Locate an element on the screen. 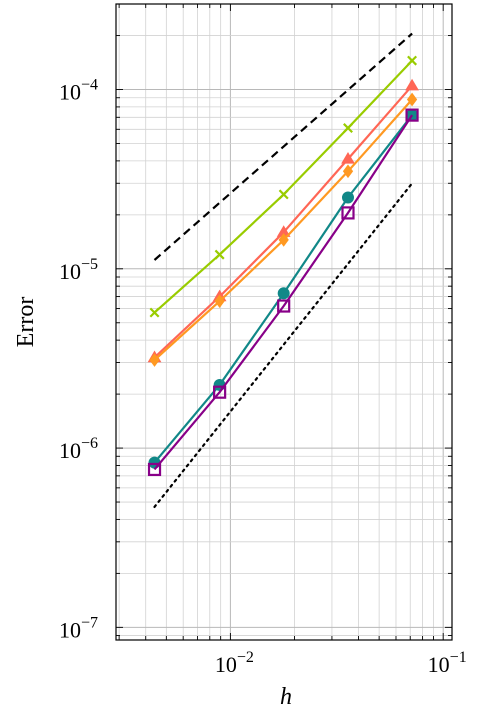  x-tick-label: 10⁻¹ is located at coordinates (447, 663).